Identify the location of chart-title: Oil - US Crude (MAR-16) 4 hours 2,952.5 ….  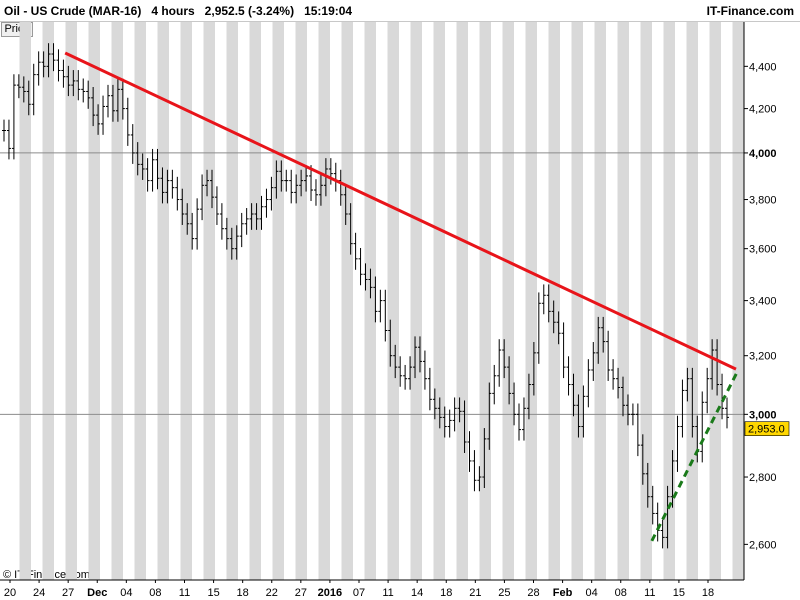
(178, 11).